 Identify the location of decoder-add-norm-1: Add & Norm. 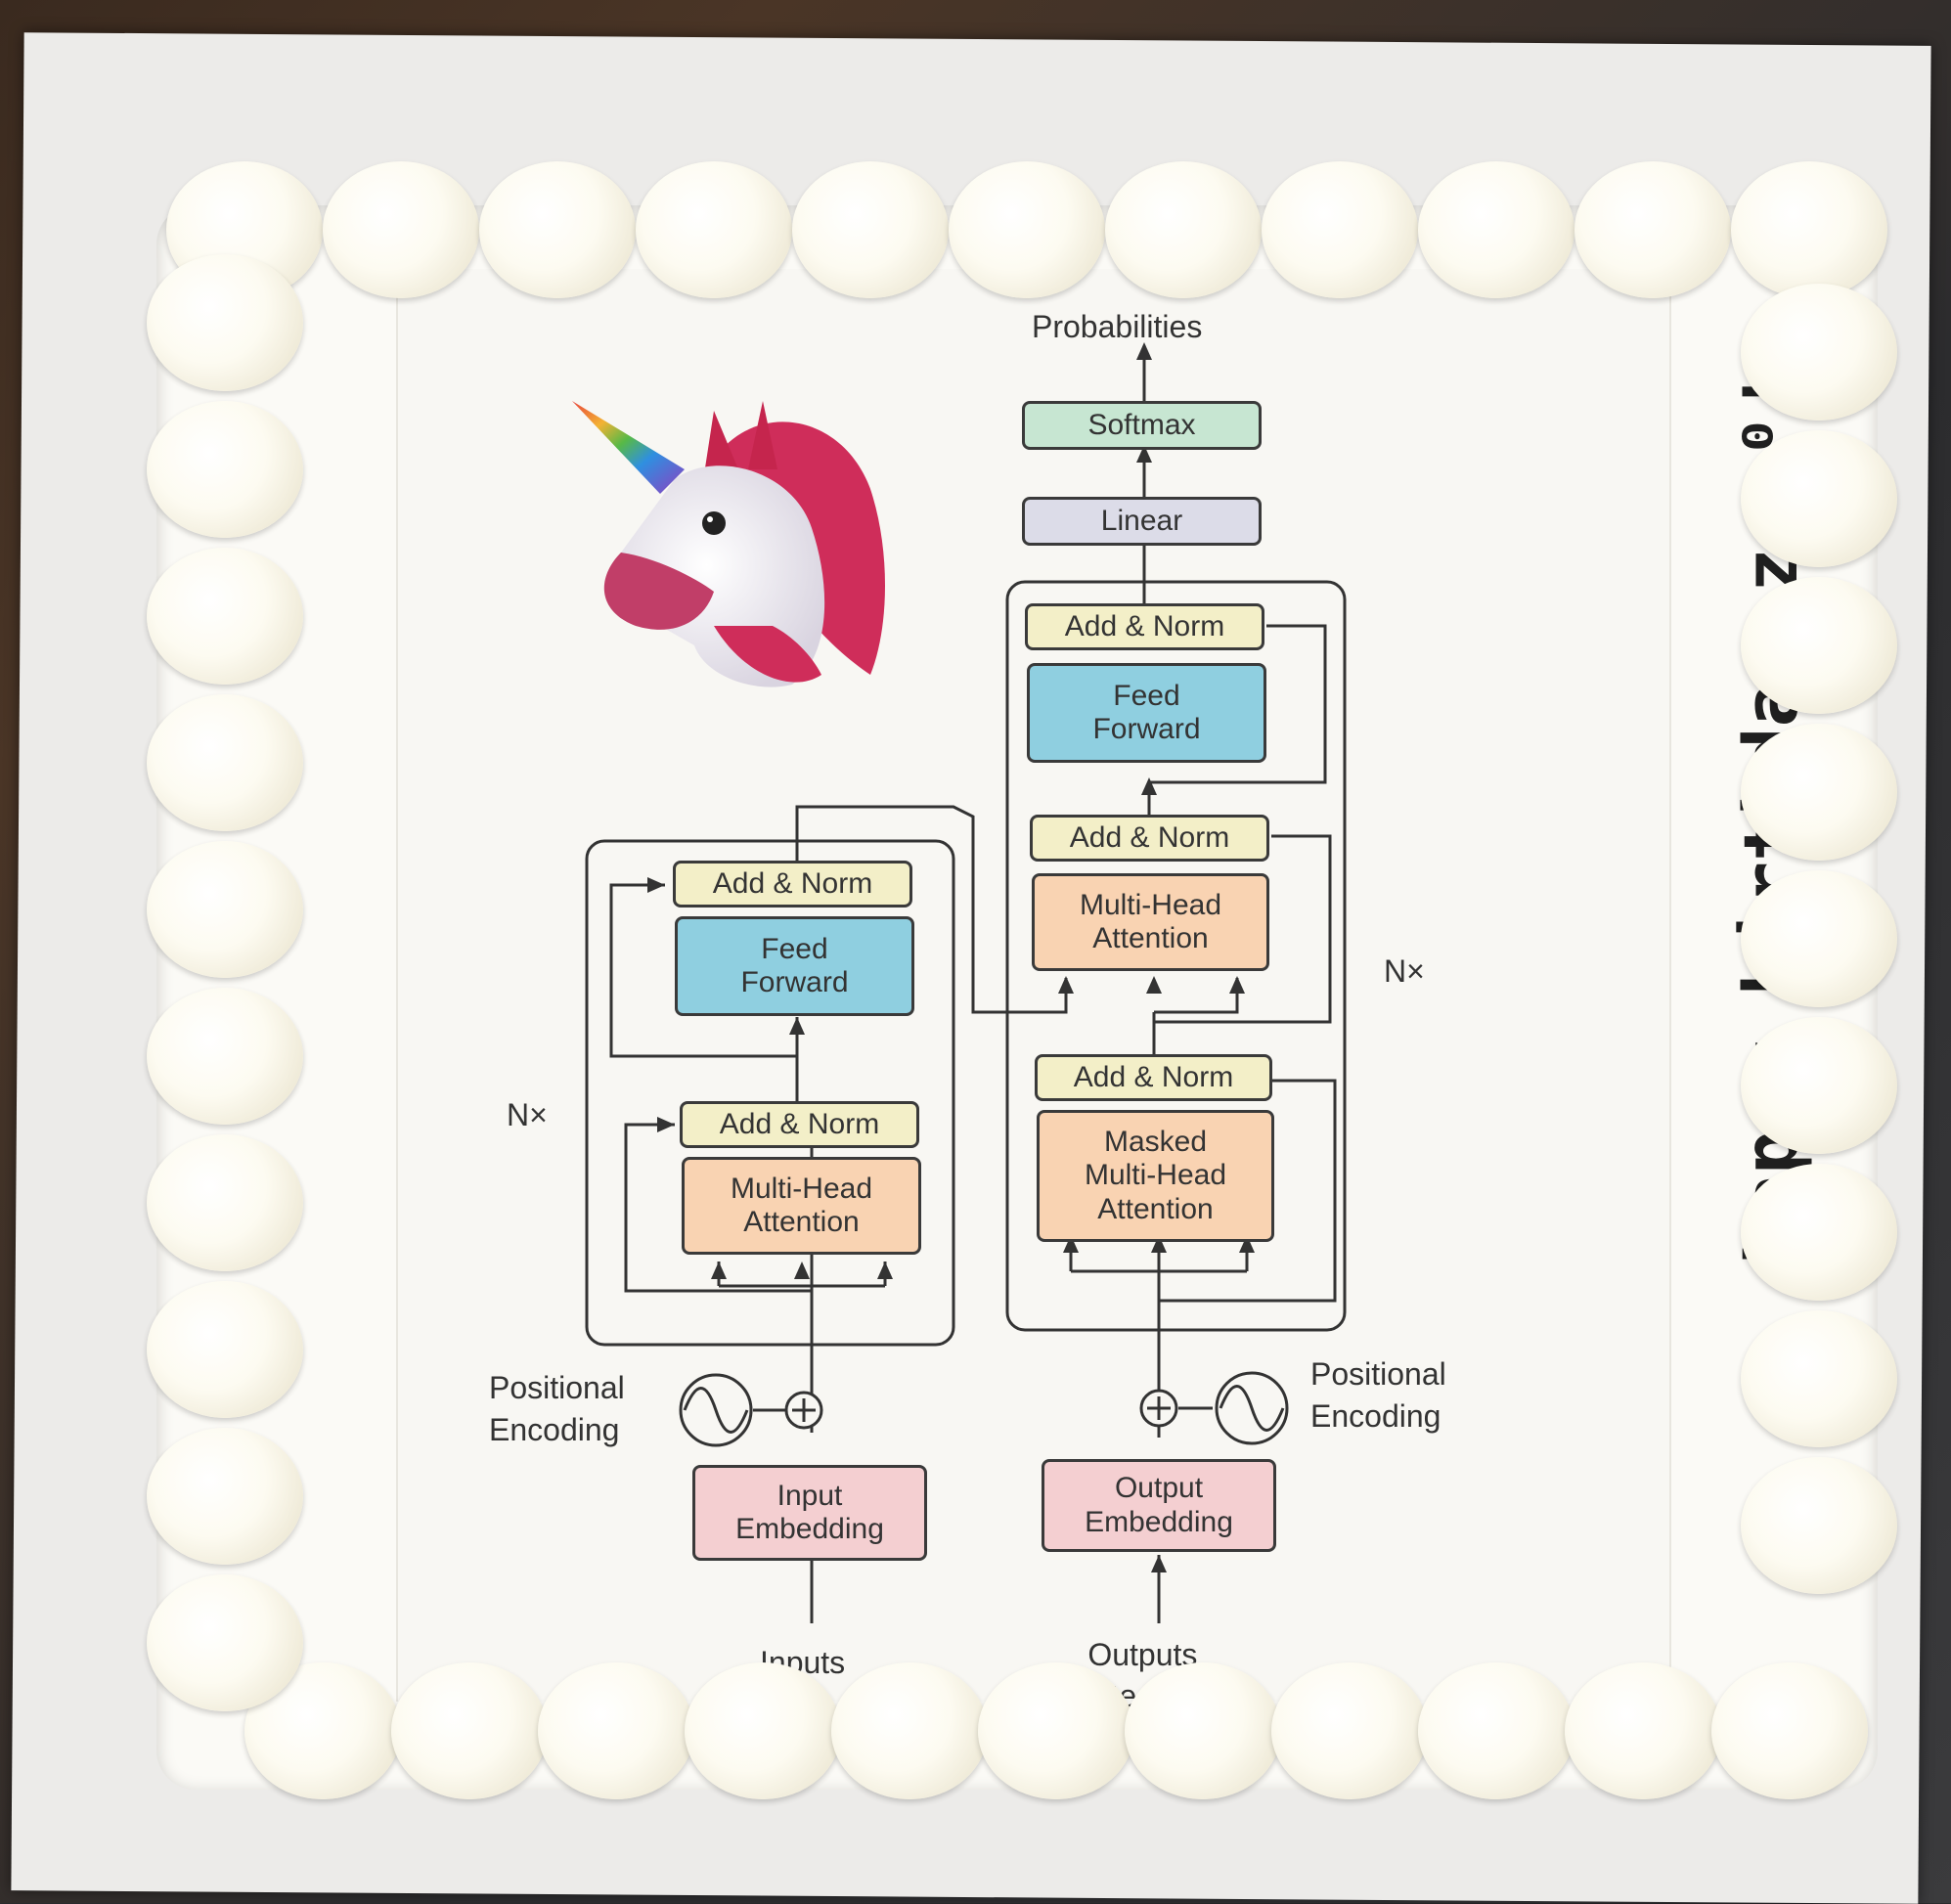
(1153, 1077).